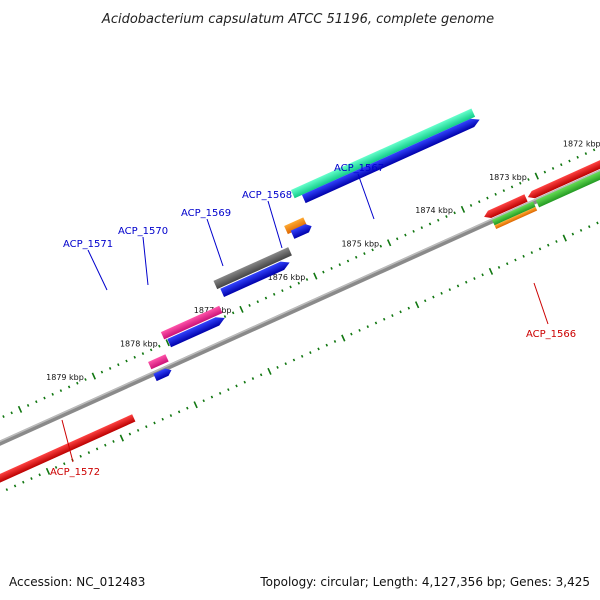 This screenshot has width=600, height=600. Describe the element at coordinates (359, 168) in the screenshot. I see `gene-label-acp-1567: ACP_1567` at that location.